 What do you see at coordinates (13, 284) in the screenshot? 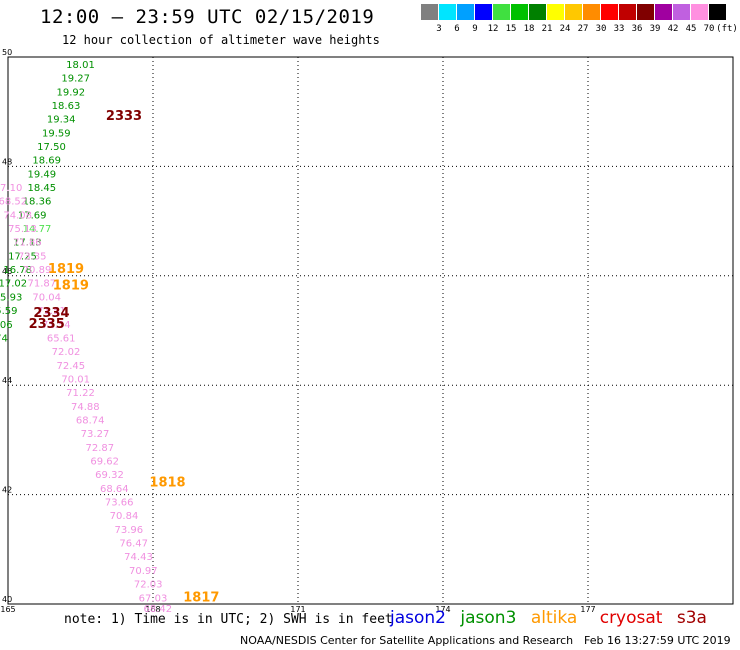
I see `data-label-jason3: 17.02` at bounding box center [13, 284].